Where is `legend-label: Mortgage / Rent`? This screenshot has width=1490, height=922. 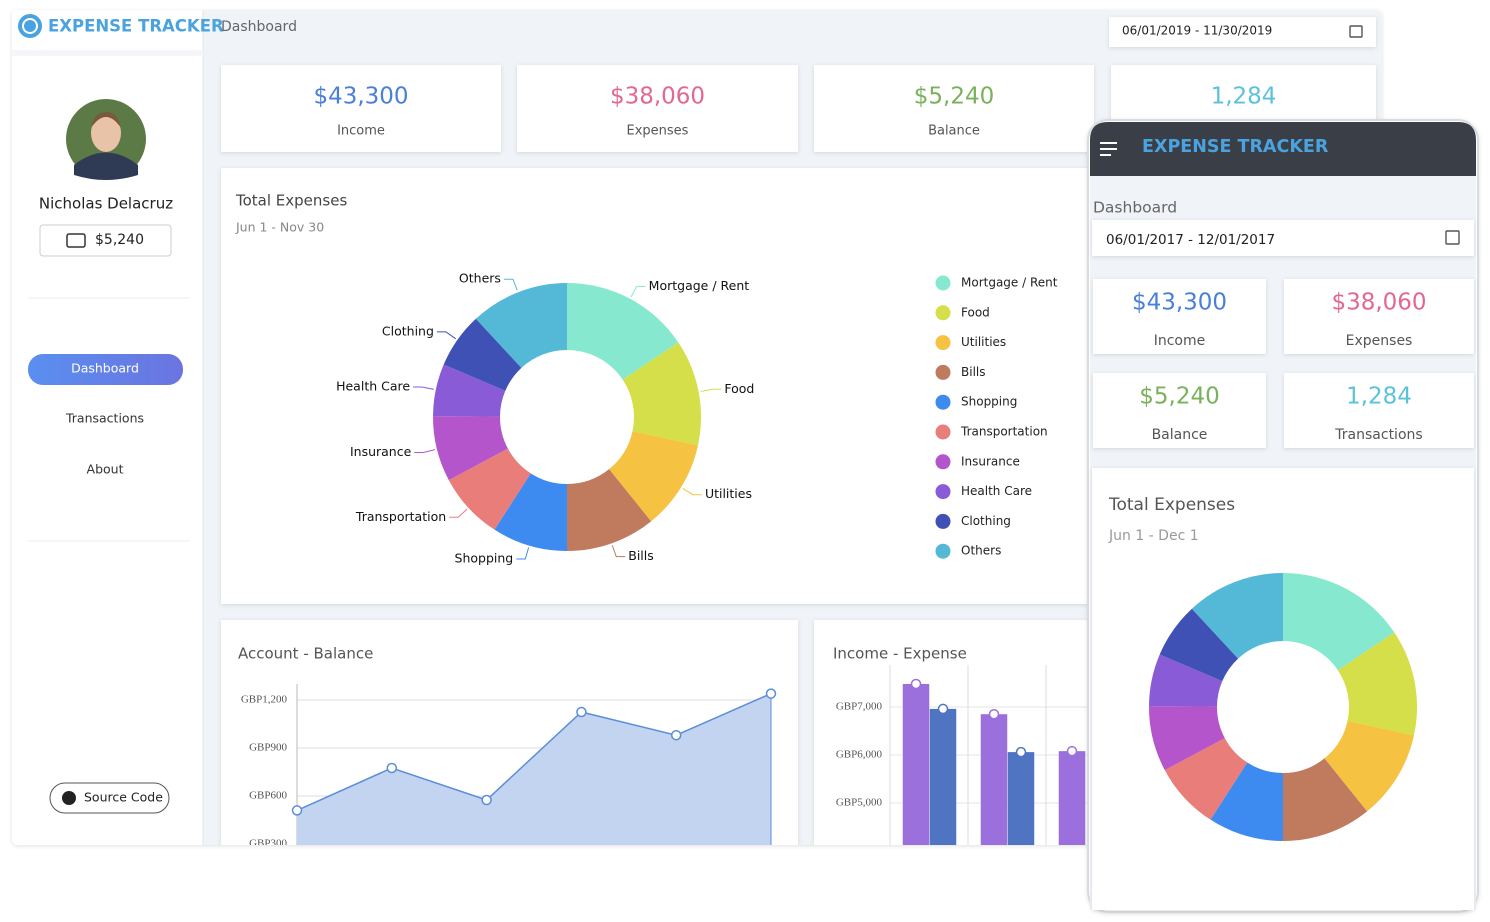 legend-label: Mortgage / Rent is located at coordinates (1009, 283).